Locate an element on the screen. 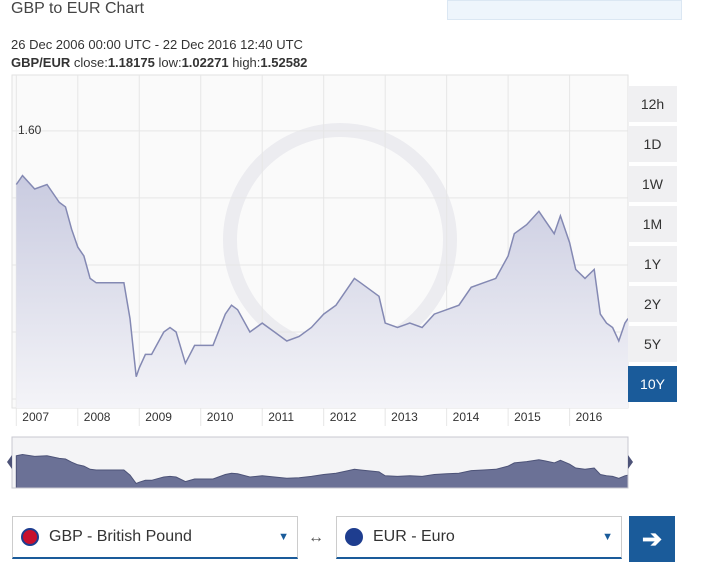 The width and height of the screenshot is (710, 577). x-tick-label: 2014 is located at coordinates (466, 417).